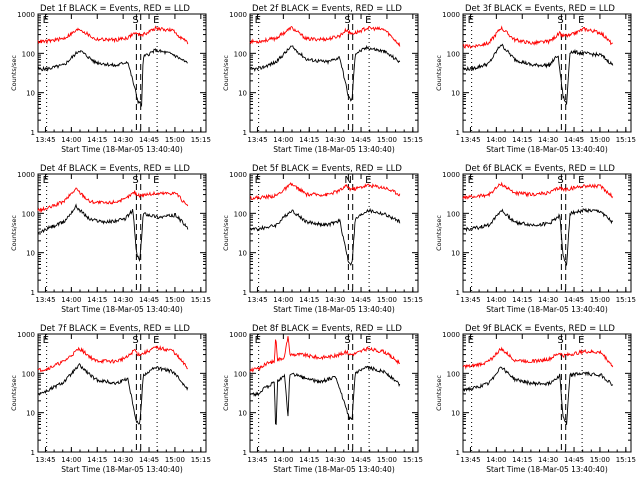 Image resolution: width=640 pixels, height=480 pixels. What do you see at coordinates (115, 169) in the screenshot?
I see `panel-title: Det 4f BLACK = Events, RED = LLD` at bounding box center [115, 169].